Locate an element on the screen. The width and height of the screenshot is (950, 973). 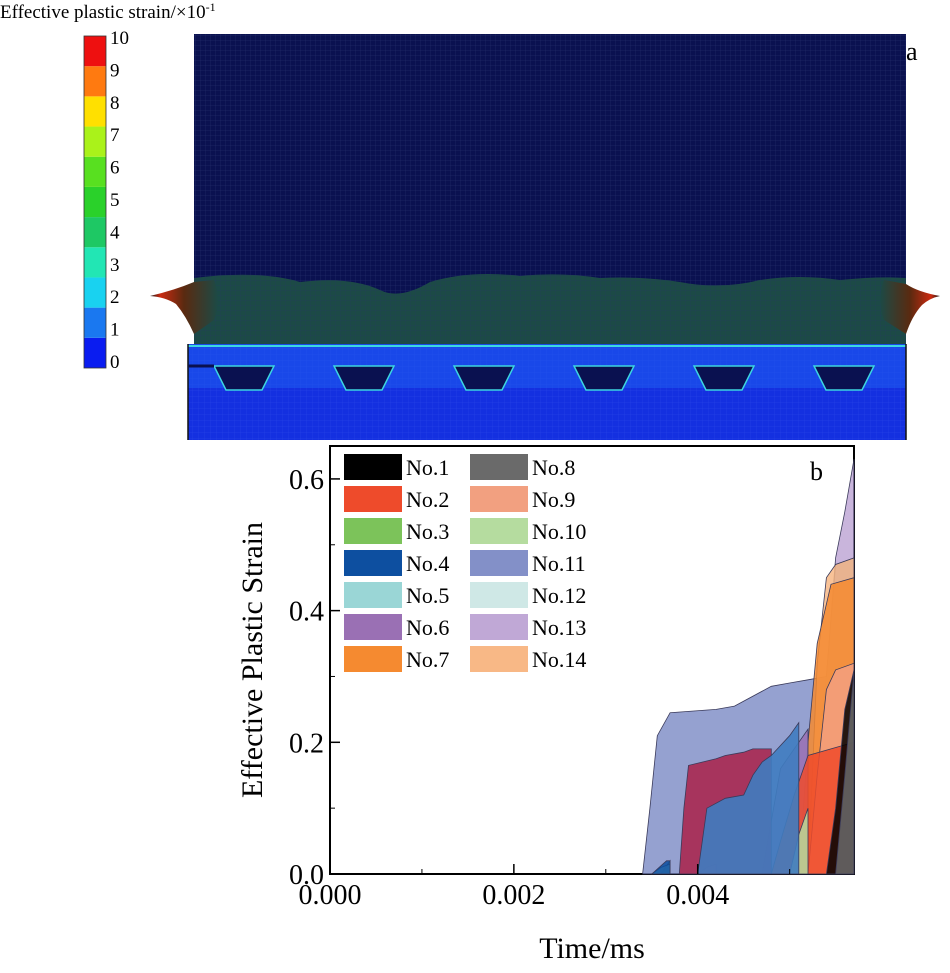
colorbar-frame is located at coordinates (95, 202).